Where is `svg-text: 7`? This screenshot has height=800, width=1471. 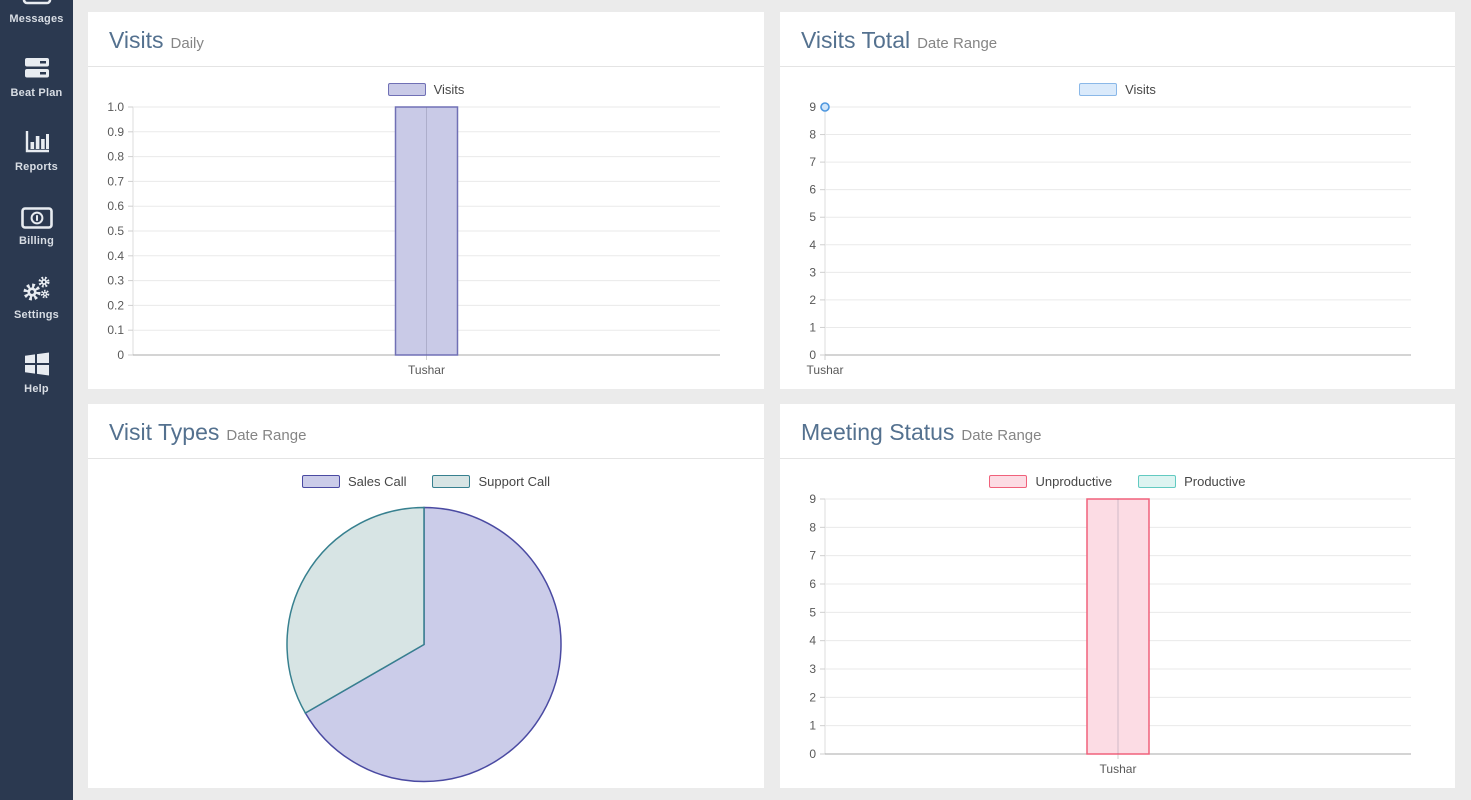
svg-text: 7 is located at coordinates (812, 556).